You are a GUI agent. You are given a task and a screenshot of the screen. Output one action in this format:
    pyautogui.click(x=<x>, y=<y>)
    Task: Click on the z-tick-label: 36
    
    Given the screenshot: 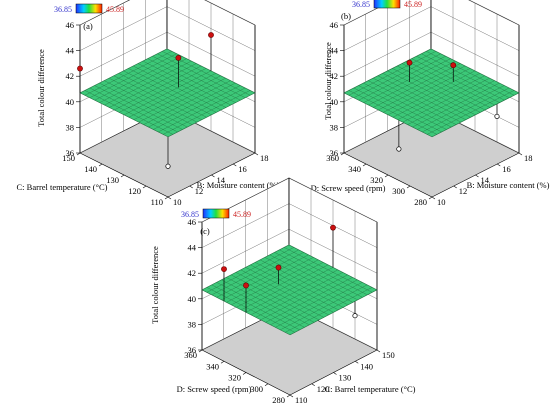 What is the action you would take?
    pyautogui.click(x=70, y=153)
    